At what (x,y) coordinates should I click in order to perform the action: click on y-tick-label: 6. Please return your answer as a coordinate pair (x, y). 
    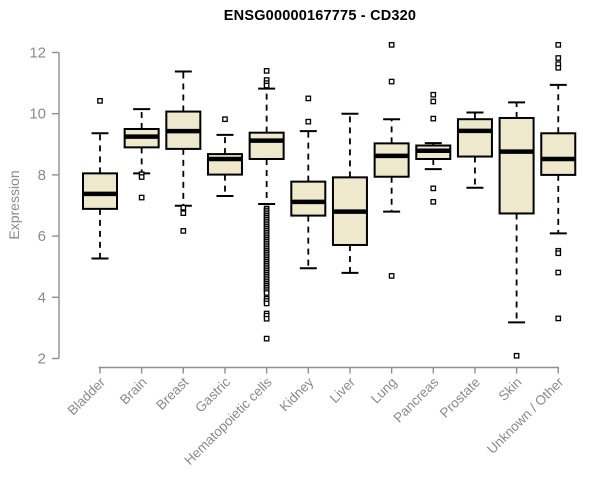
    Looking at the image, I should click on (42, 236).